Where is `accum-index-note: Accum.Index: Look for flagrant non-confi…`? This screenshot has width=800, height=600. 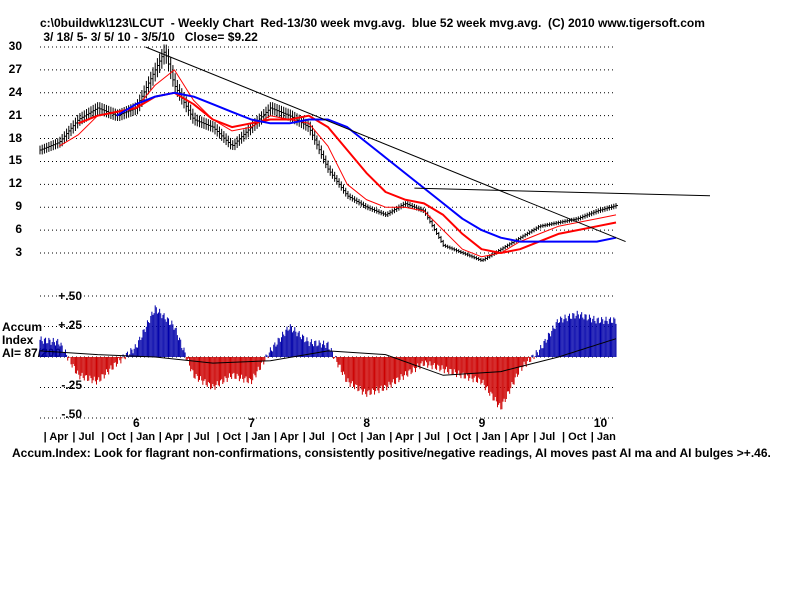
accum-index-note: Accum.Index: Look for flagrant non-confi… is located at coordinates (391, 453).